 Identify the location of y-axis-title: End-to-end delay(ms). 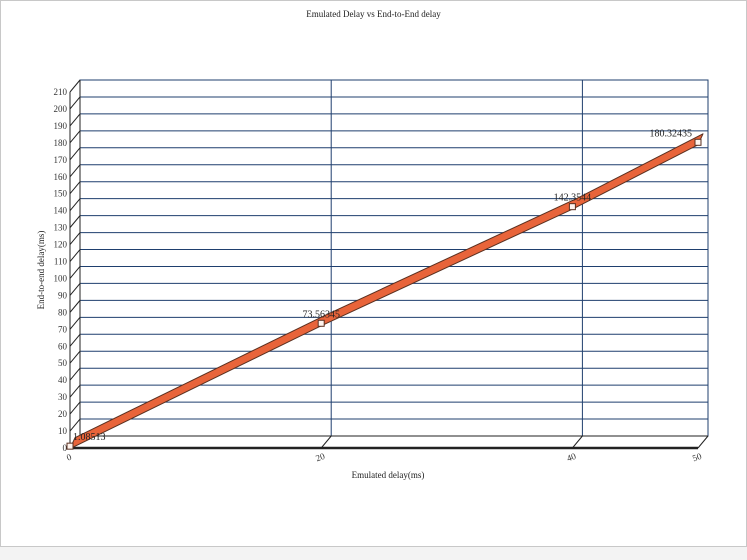
(41, 270).